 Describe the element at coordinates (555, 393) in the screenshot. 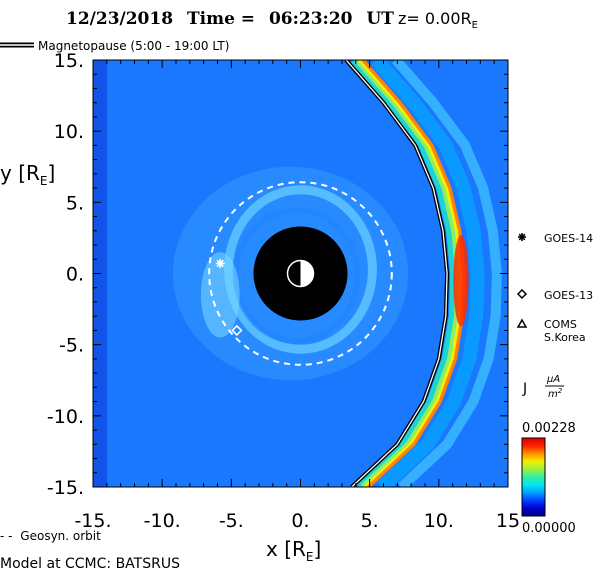

I see `colorbar-unit-denominator: m2` at that location.